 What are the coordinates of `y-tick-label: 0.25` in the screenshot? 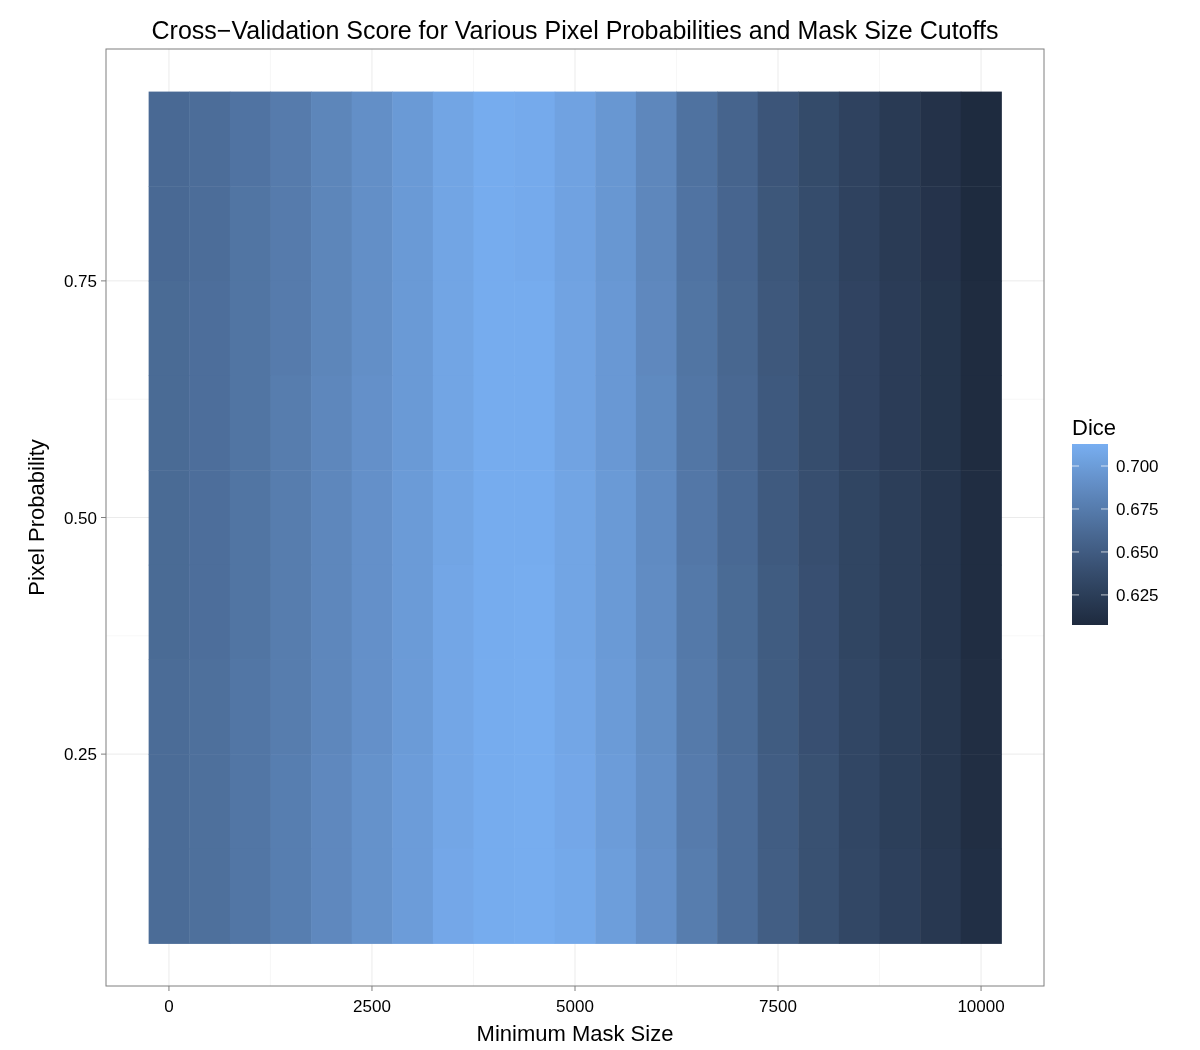 It's located at (80, 755).